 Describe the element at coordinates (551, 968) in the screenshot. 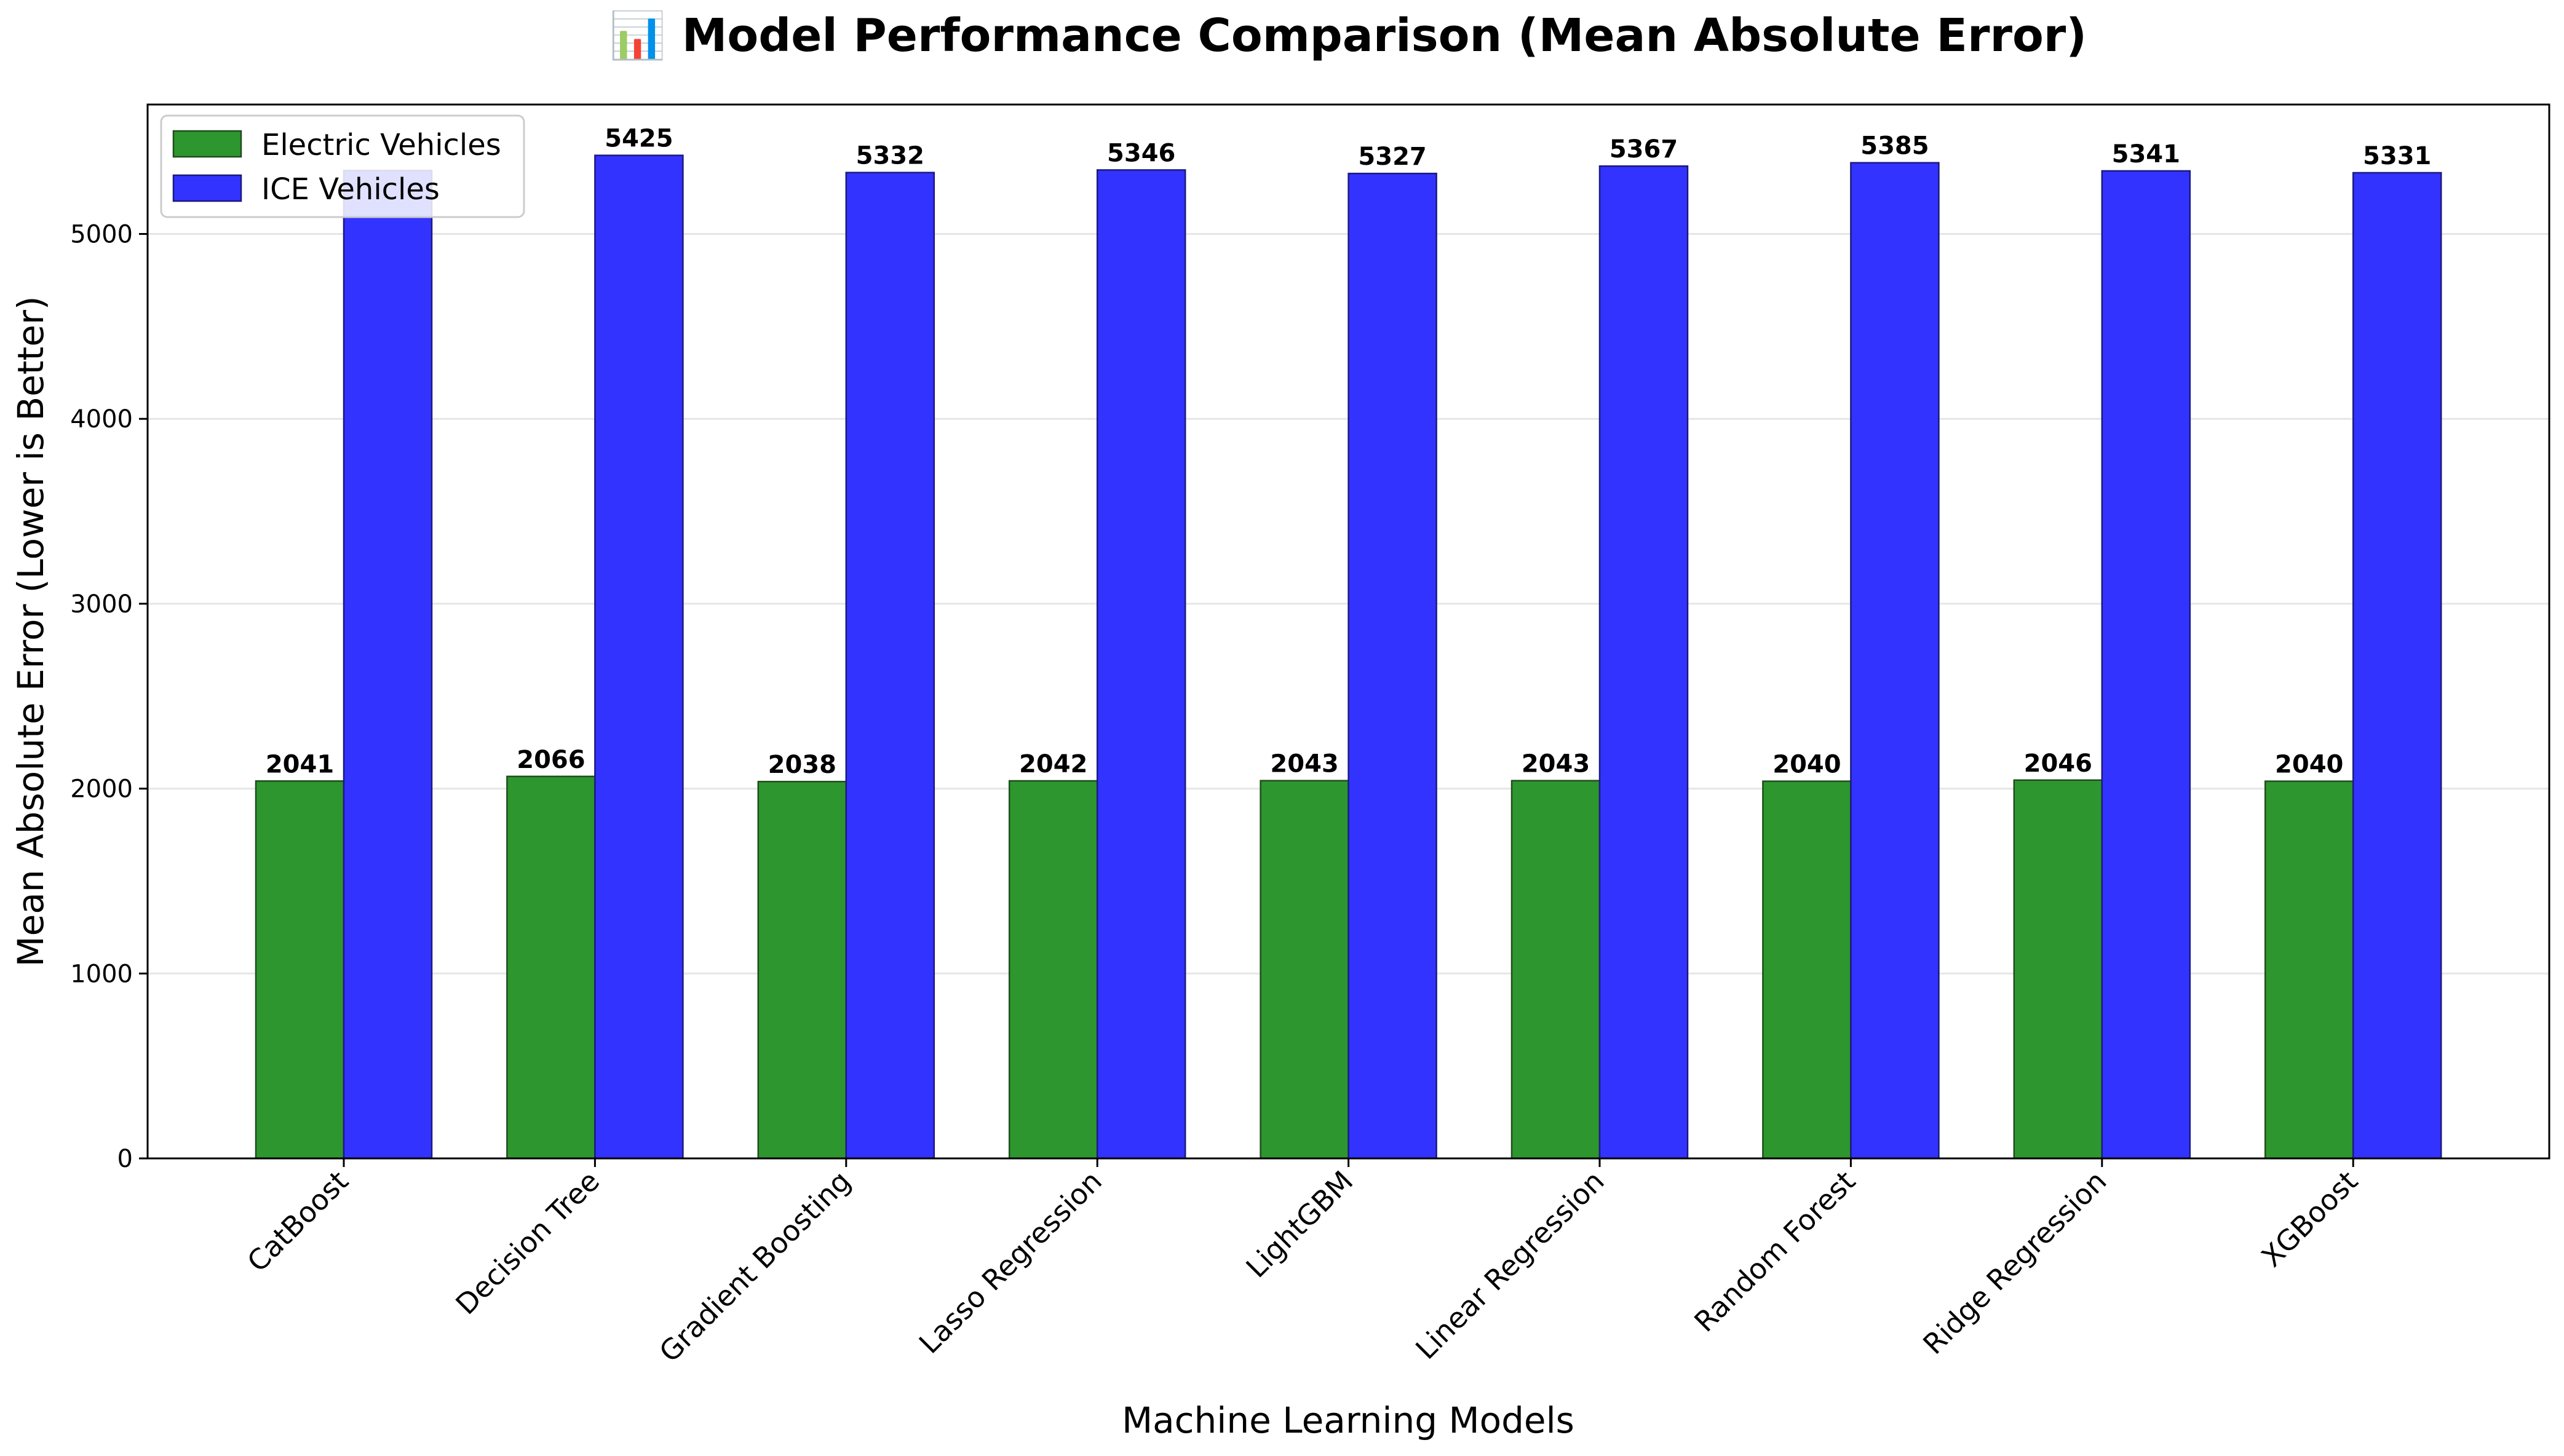

I see `bar-electric-vehicles-decision-tree` at that location.